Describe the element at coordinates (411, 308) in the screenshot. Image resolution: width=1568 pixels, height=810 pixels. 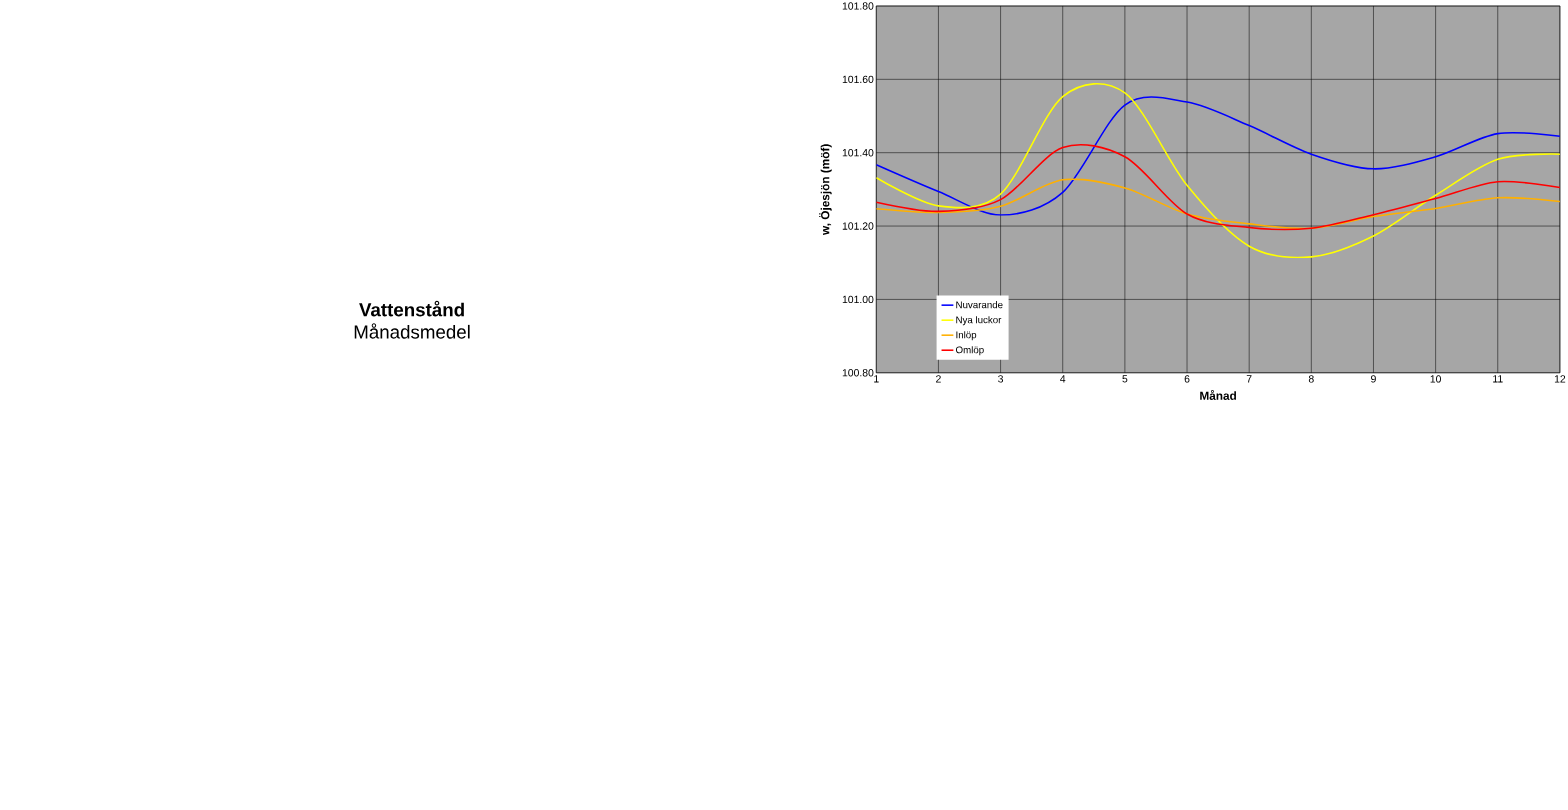
I see `text: Vattenstånd` at that location.